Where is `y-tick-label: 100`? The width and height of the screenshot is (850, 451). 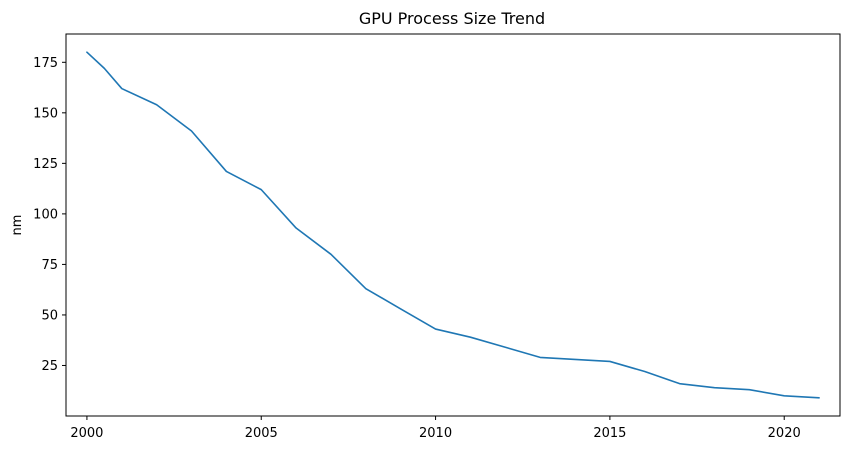
y-tick-label: 100 is located at coordinates (45, 214).